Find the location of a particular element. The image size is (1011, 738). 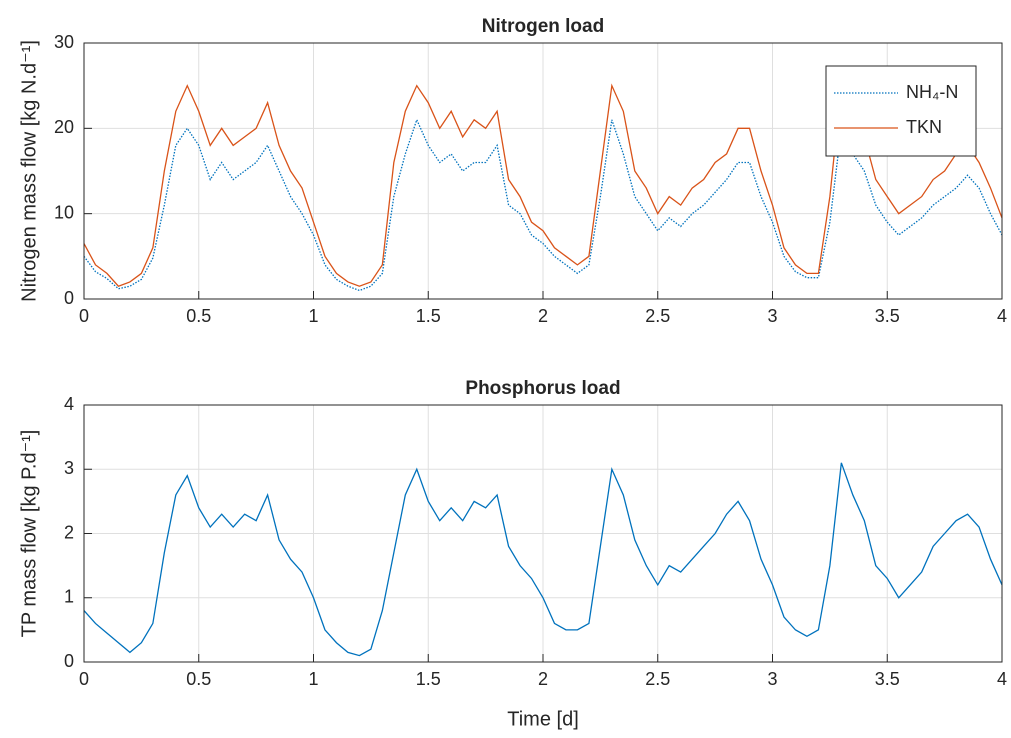

y-tick-label: 3 is located at coordinates (69, 468).